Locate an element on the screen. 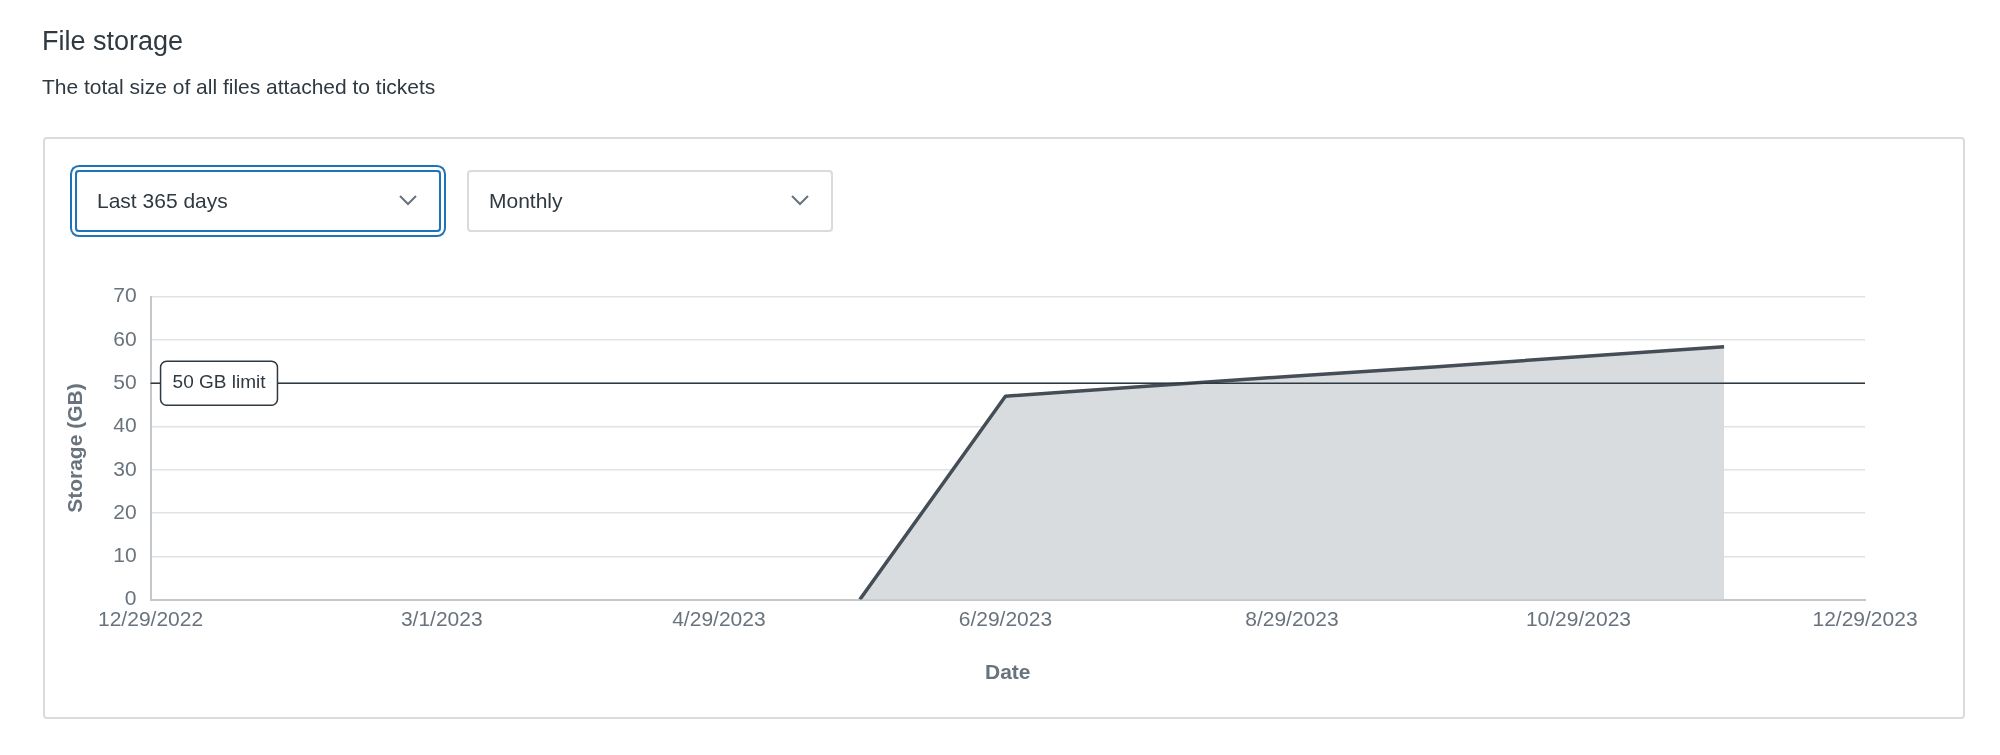 This screenshot has height=755, width=2000. x-tick-label: 10/29/2023 is located at coordinates (1578, 618).